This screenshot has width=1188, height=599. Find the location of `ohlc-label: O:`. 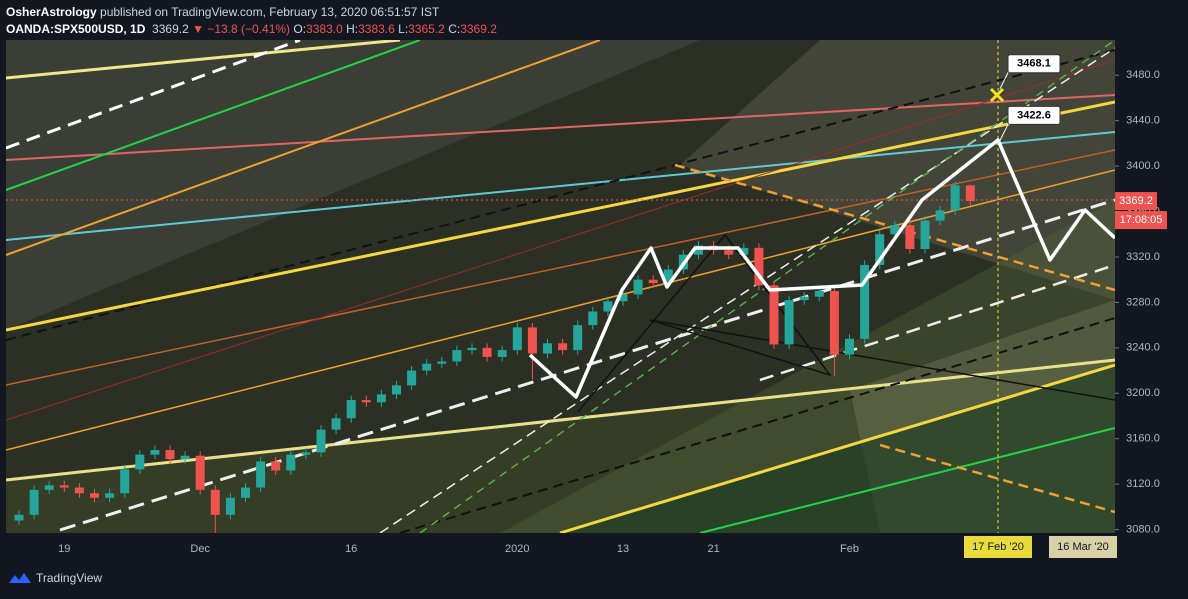

ohlc-label: O: is located at coordinates (300, 29).